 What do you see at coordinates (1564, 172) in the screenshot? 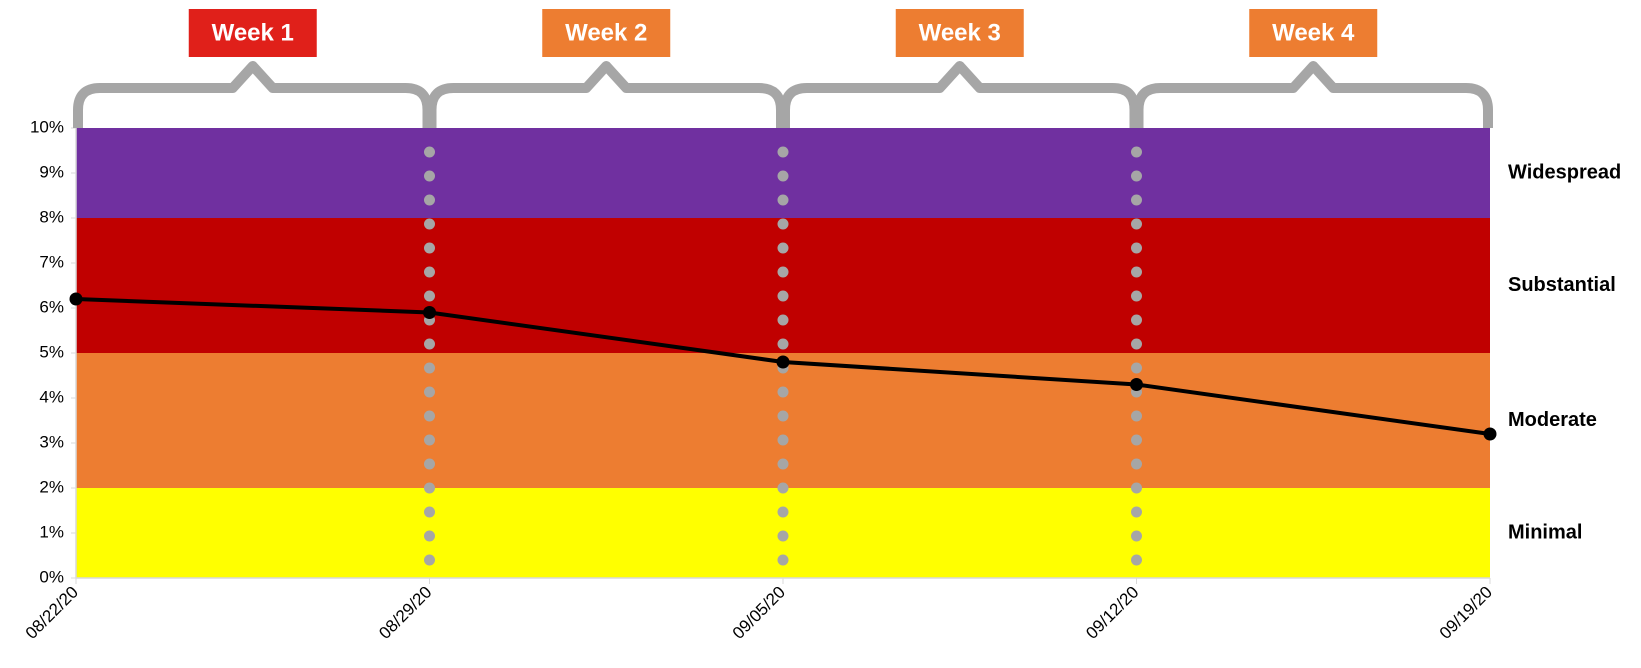
I see `band-label: Widespread` at bounding box center [1564, 172].